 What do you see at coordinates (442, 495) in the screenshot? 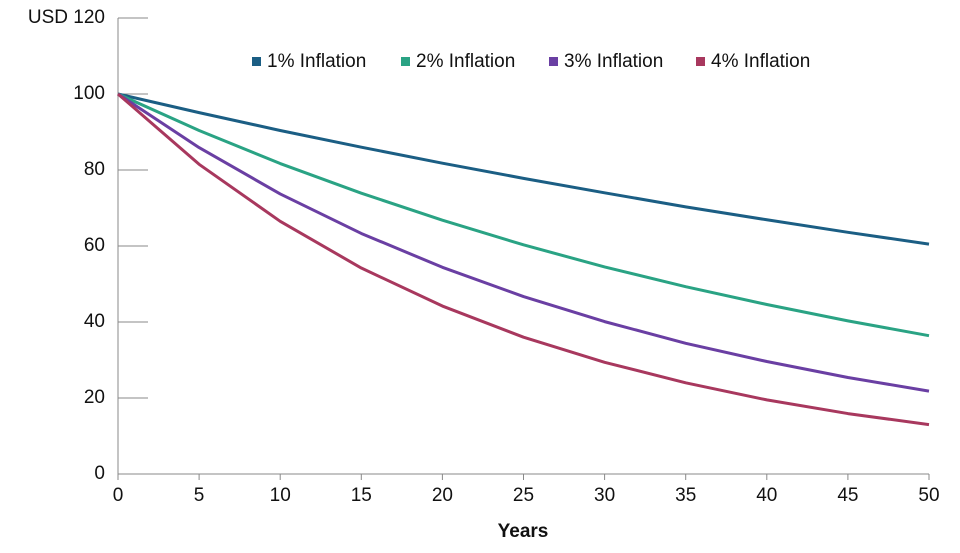
I see `x-tick-label: 20` at bounding box center [442, 495].